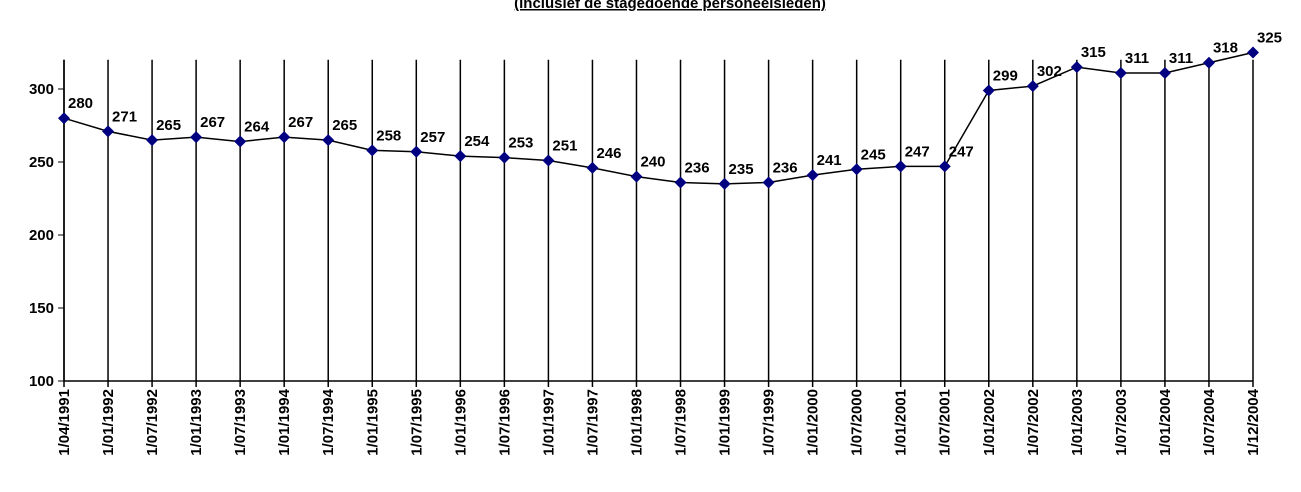  I want to click on x-tick-label: 1/07/1996, so click(504, 422).